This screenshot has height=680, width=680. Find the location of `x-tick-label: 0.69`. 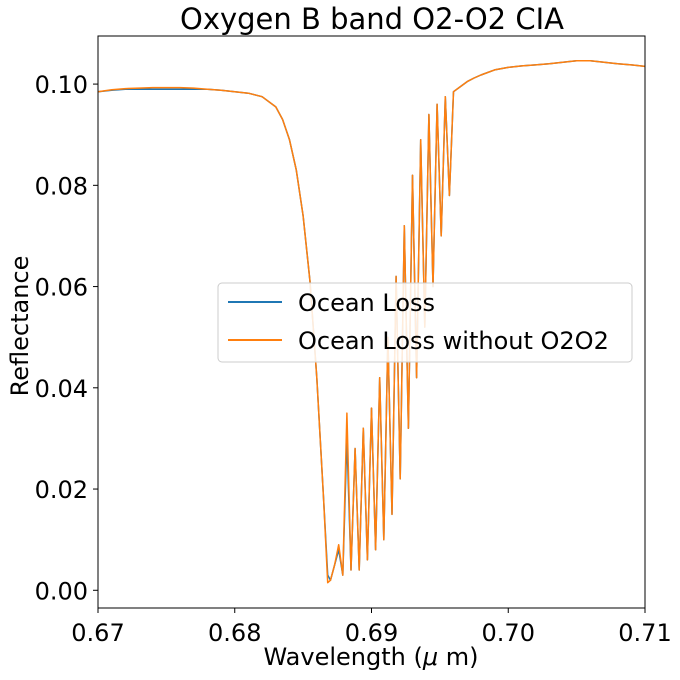

x-tick-label: 0.69 is located at coordinates (371, 633).